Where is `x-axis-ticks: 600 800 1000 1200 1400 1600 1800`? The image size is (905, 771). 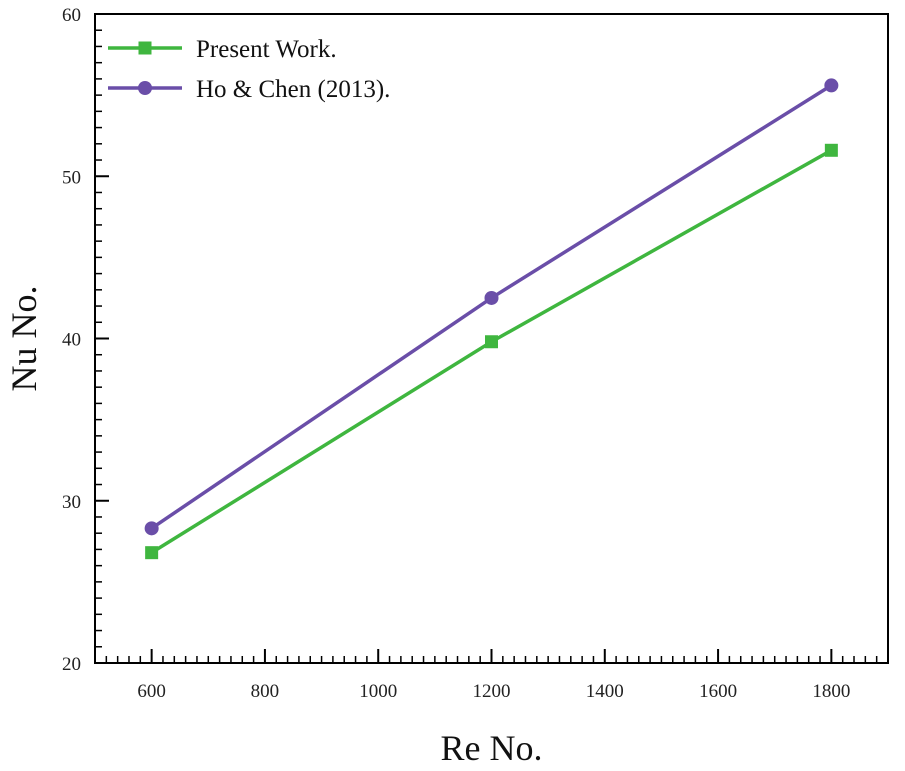 x-axis-ticks: 600 800 1000 1200 1400 1600 1800 is located at coordinates (493, 691).